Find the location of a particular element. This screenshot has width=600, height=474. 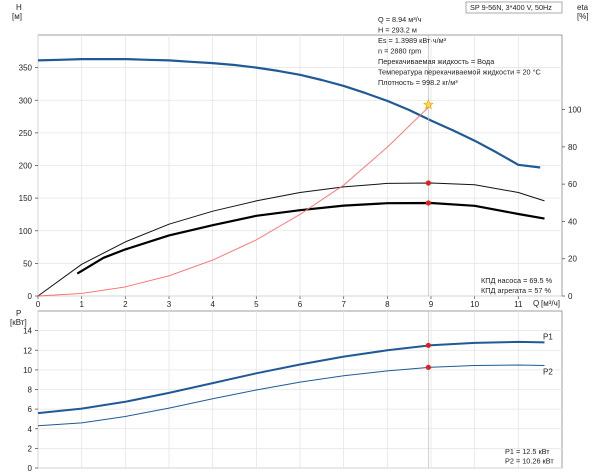

duty-info-line: Q = 8.94 м³/ч is located at coordinates (400, 19).